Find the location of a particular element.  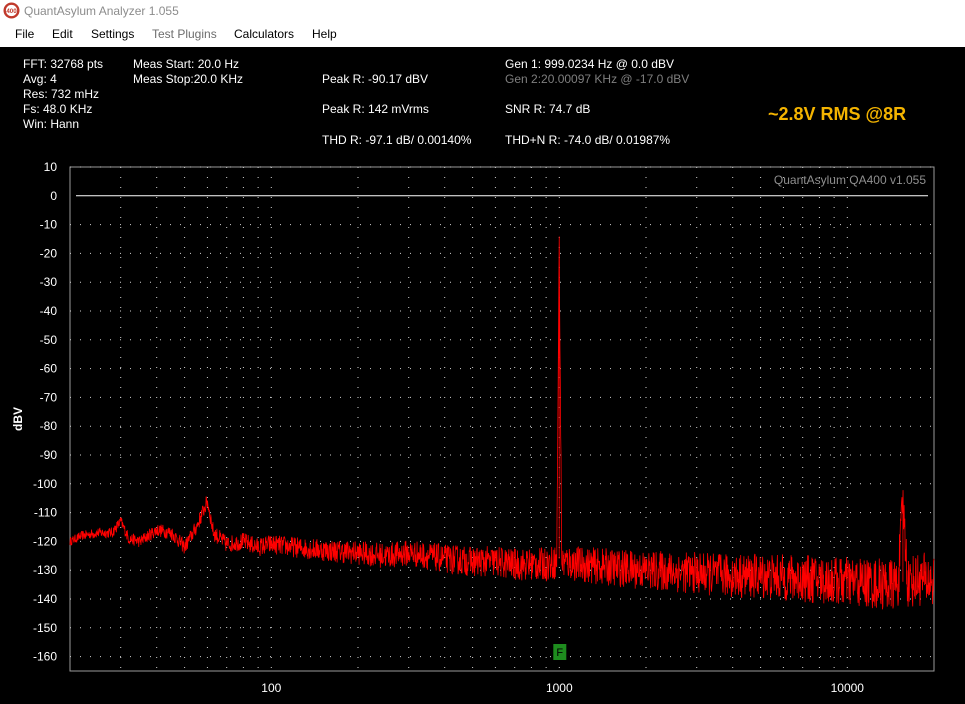

y-tick-label: 0 is located at coordinates (53, 196).